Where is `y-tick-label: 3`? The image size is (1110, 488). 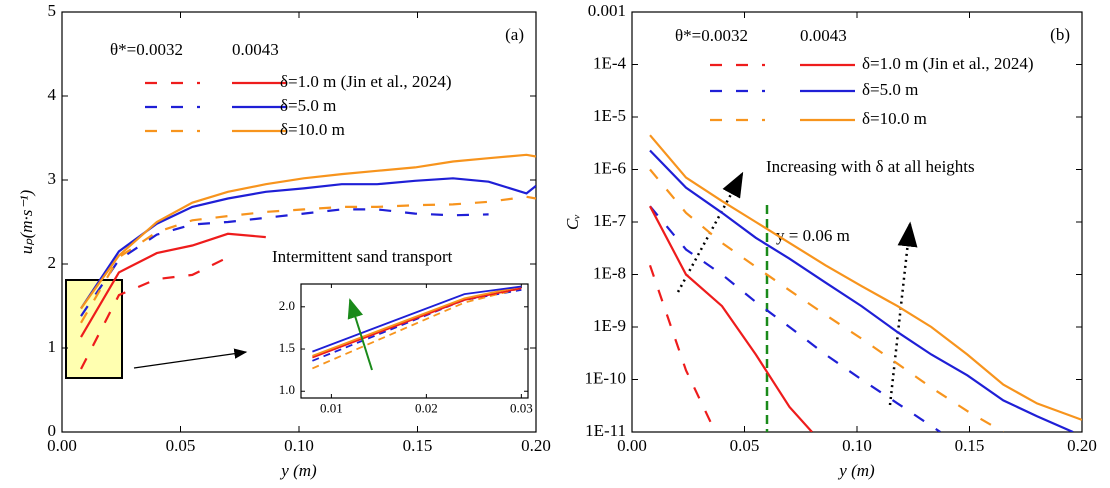 y-tick-label: 3 is located at coordinates (52, 178).